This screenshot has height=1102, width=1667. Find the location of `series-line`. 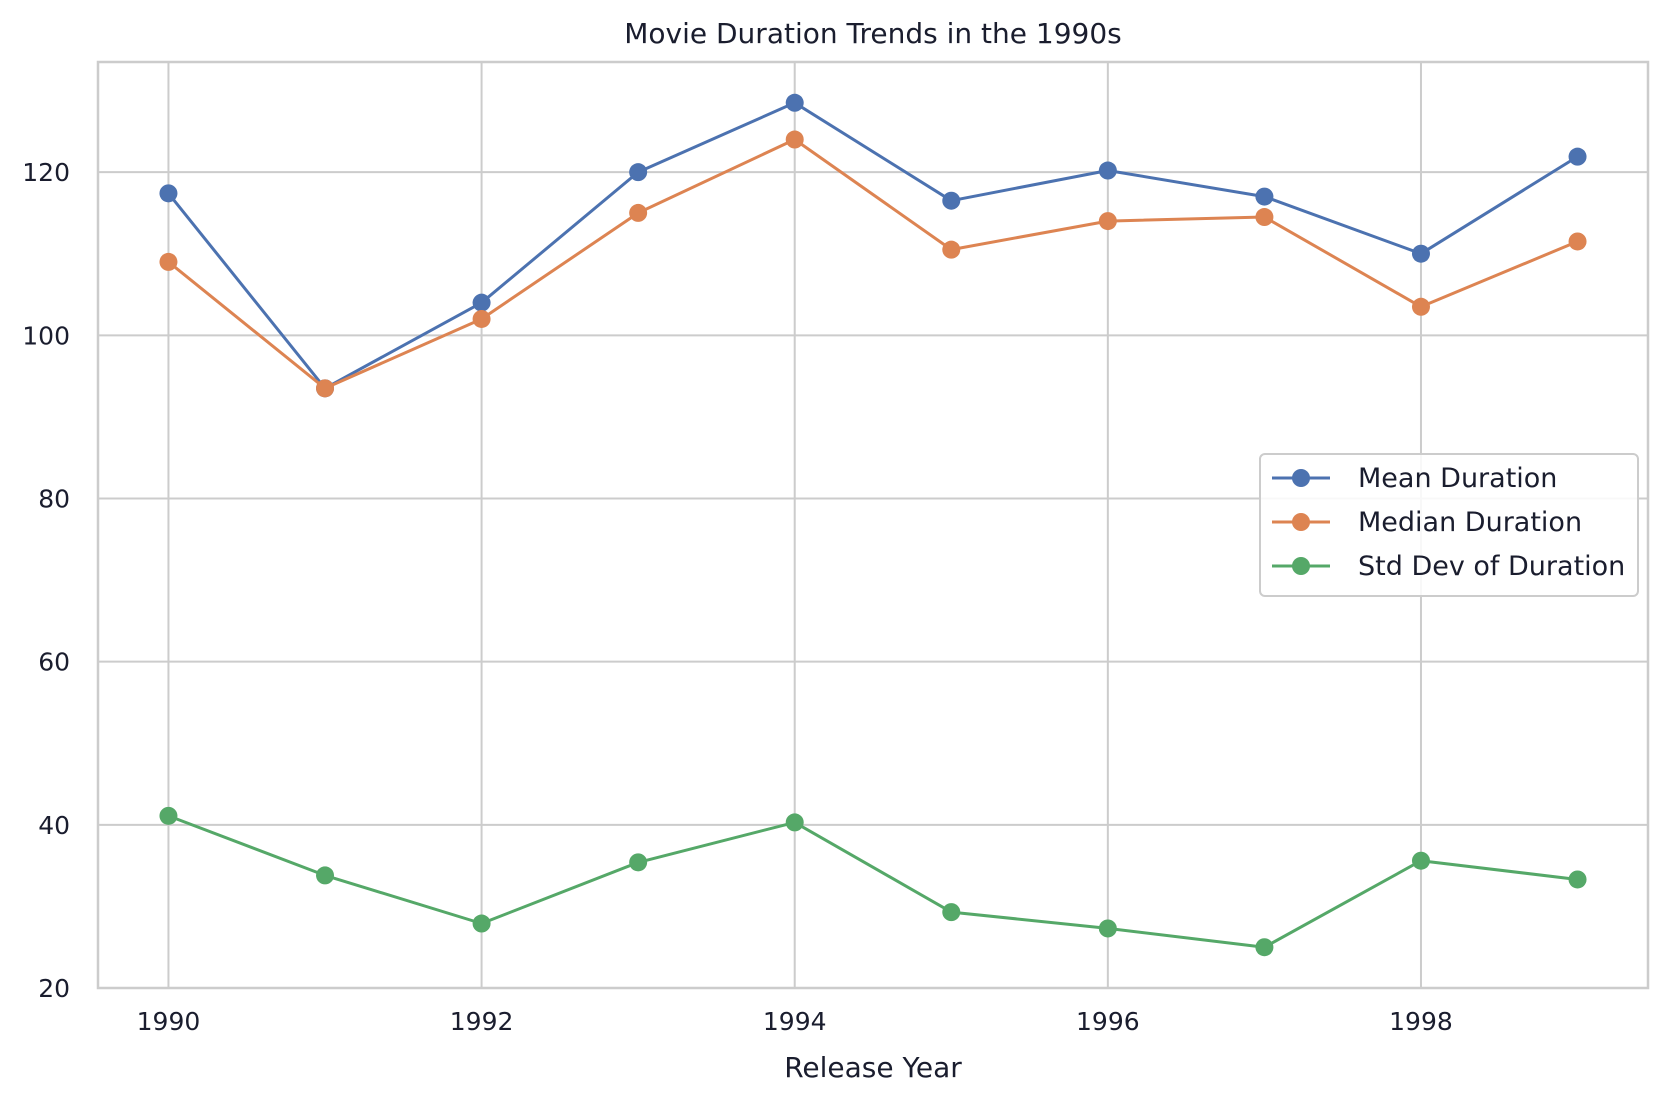

series-line is located at coordinates (872, 881).